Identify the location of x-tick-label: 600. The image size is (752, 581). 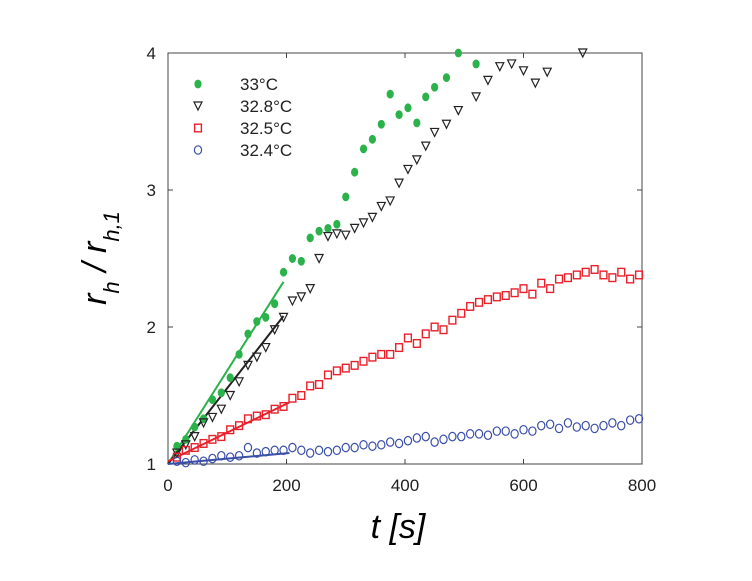
(523, 485).